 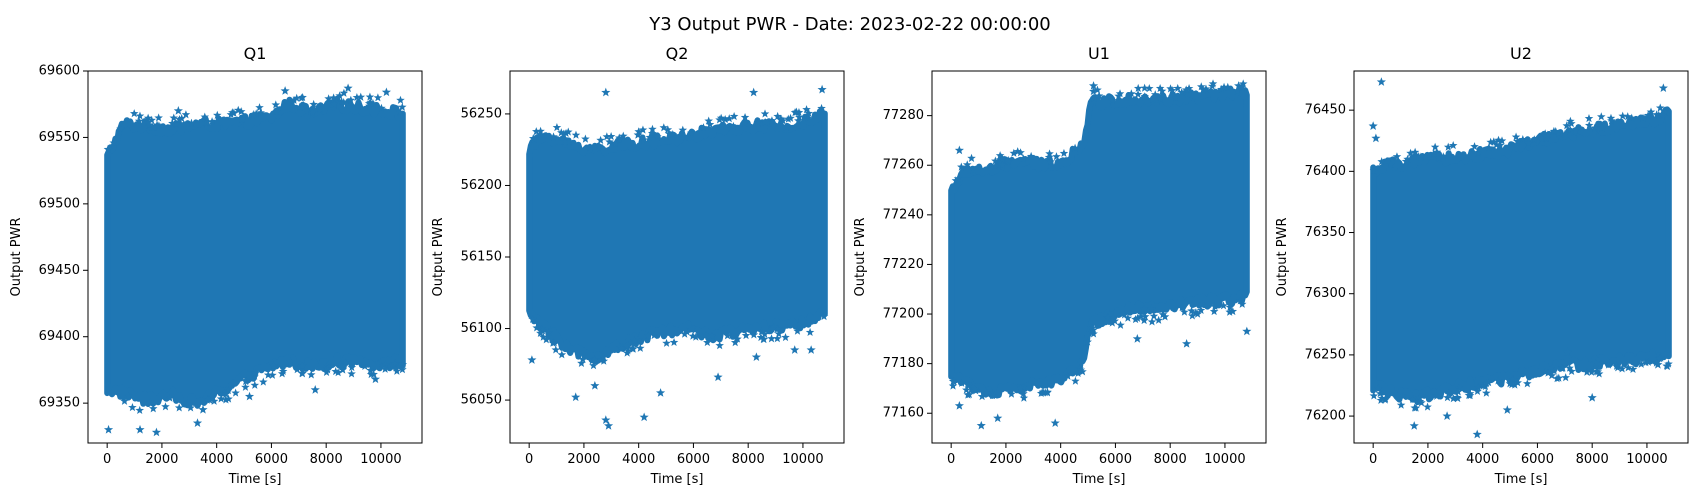 What do you see at coordinates (255, 479) in the screenshot?
I see `x-axis-label: Time [s]` at bounding box center [255, 479].